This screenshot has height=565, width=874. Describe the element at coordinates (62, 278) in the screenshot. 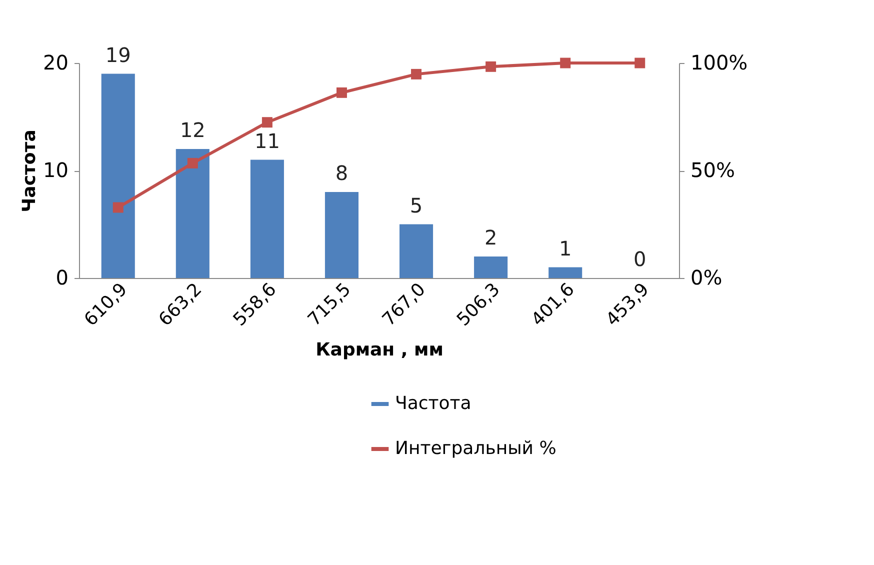

I see `y-tick-label: 0` at that location.